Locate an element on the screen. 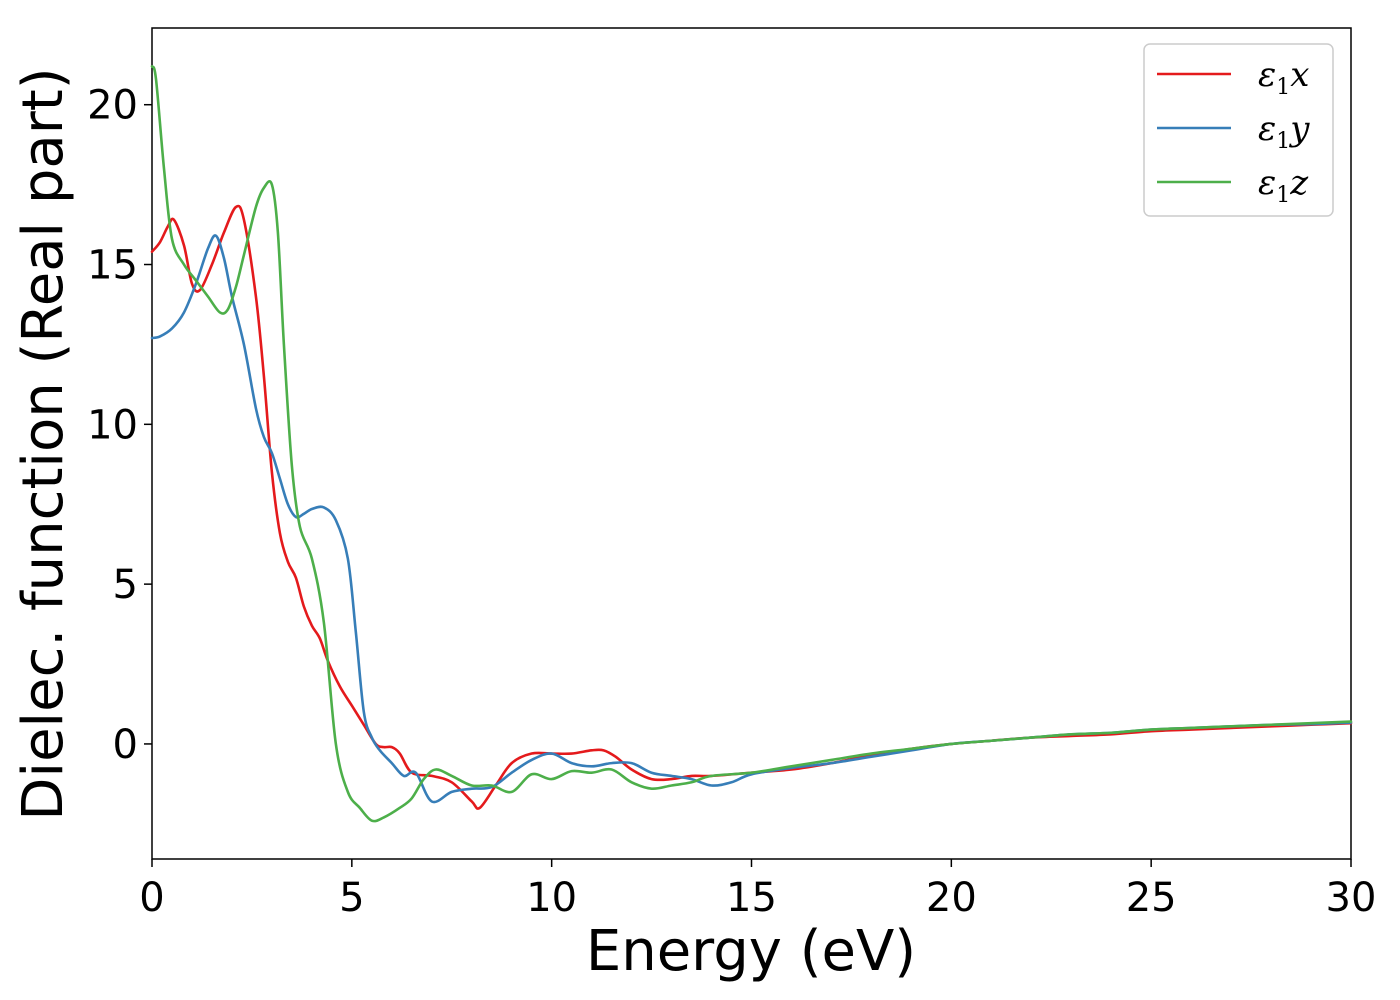  legend: ε1x ε1y ε1z is located at coordinates (1238, 130).